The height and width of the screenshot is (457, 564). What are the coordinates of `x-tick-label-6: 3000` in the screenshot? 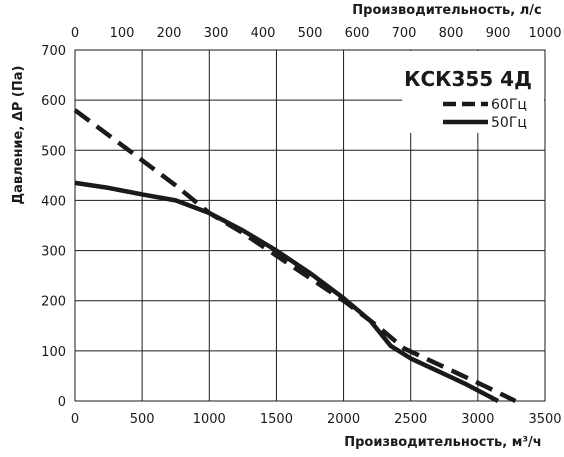 It's located at (477, 419).